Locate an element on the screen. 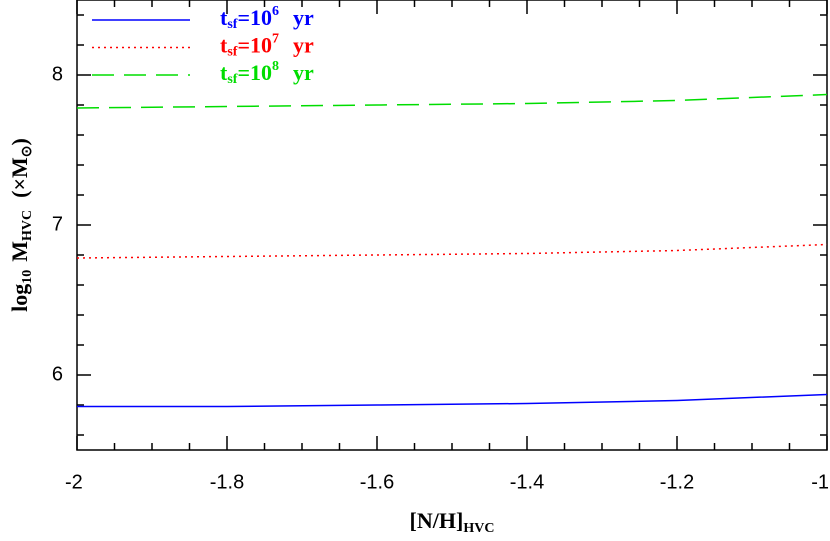  x-tick-label: -1 is located at coordinates (820, 482).